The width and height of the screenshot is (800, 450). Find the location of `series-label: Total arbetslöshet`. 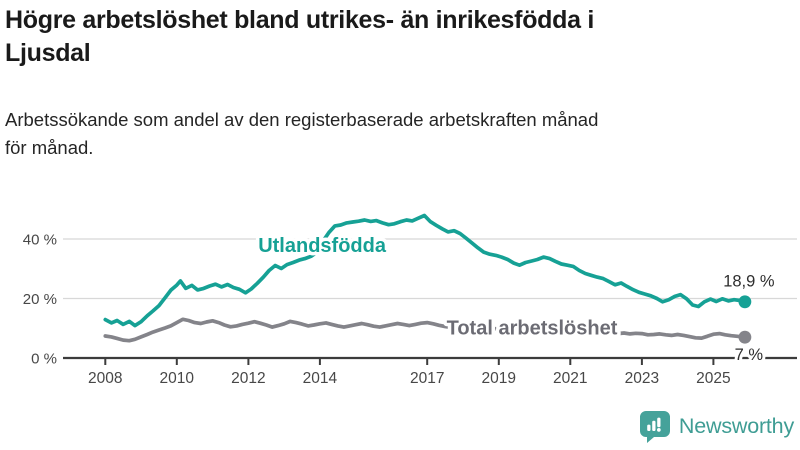

series-label: Total arbetslöshet is located at coordinates (532, 329).